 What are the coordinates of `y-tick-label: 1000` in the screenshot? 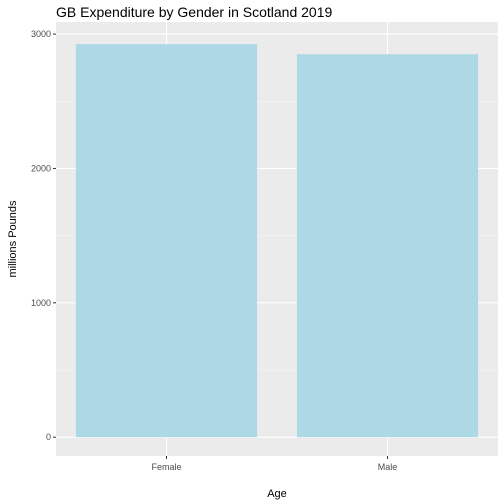 It's located at (41, 303).